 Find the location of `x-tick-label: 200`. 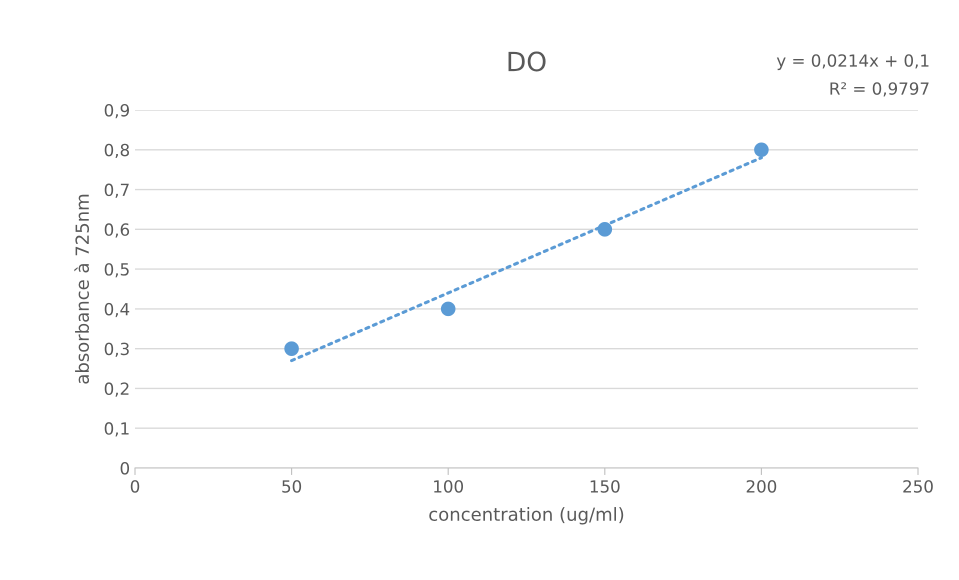

x-tick-label: 200 is located at coordinates (761, 486).